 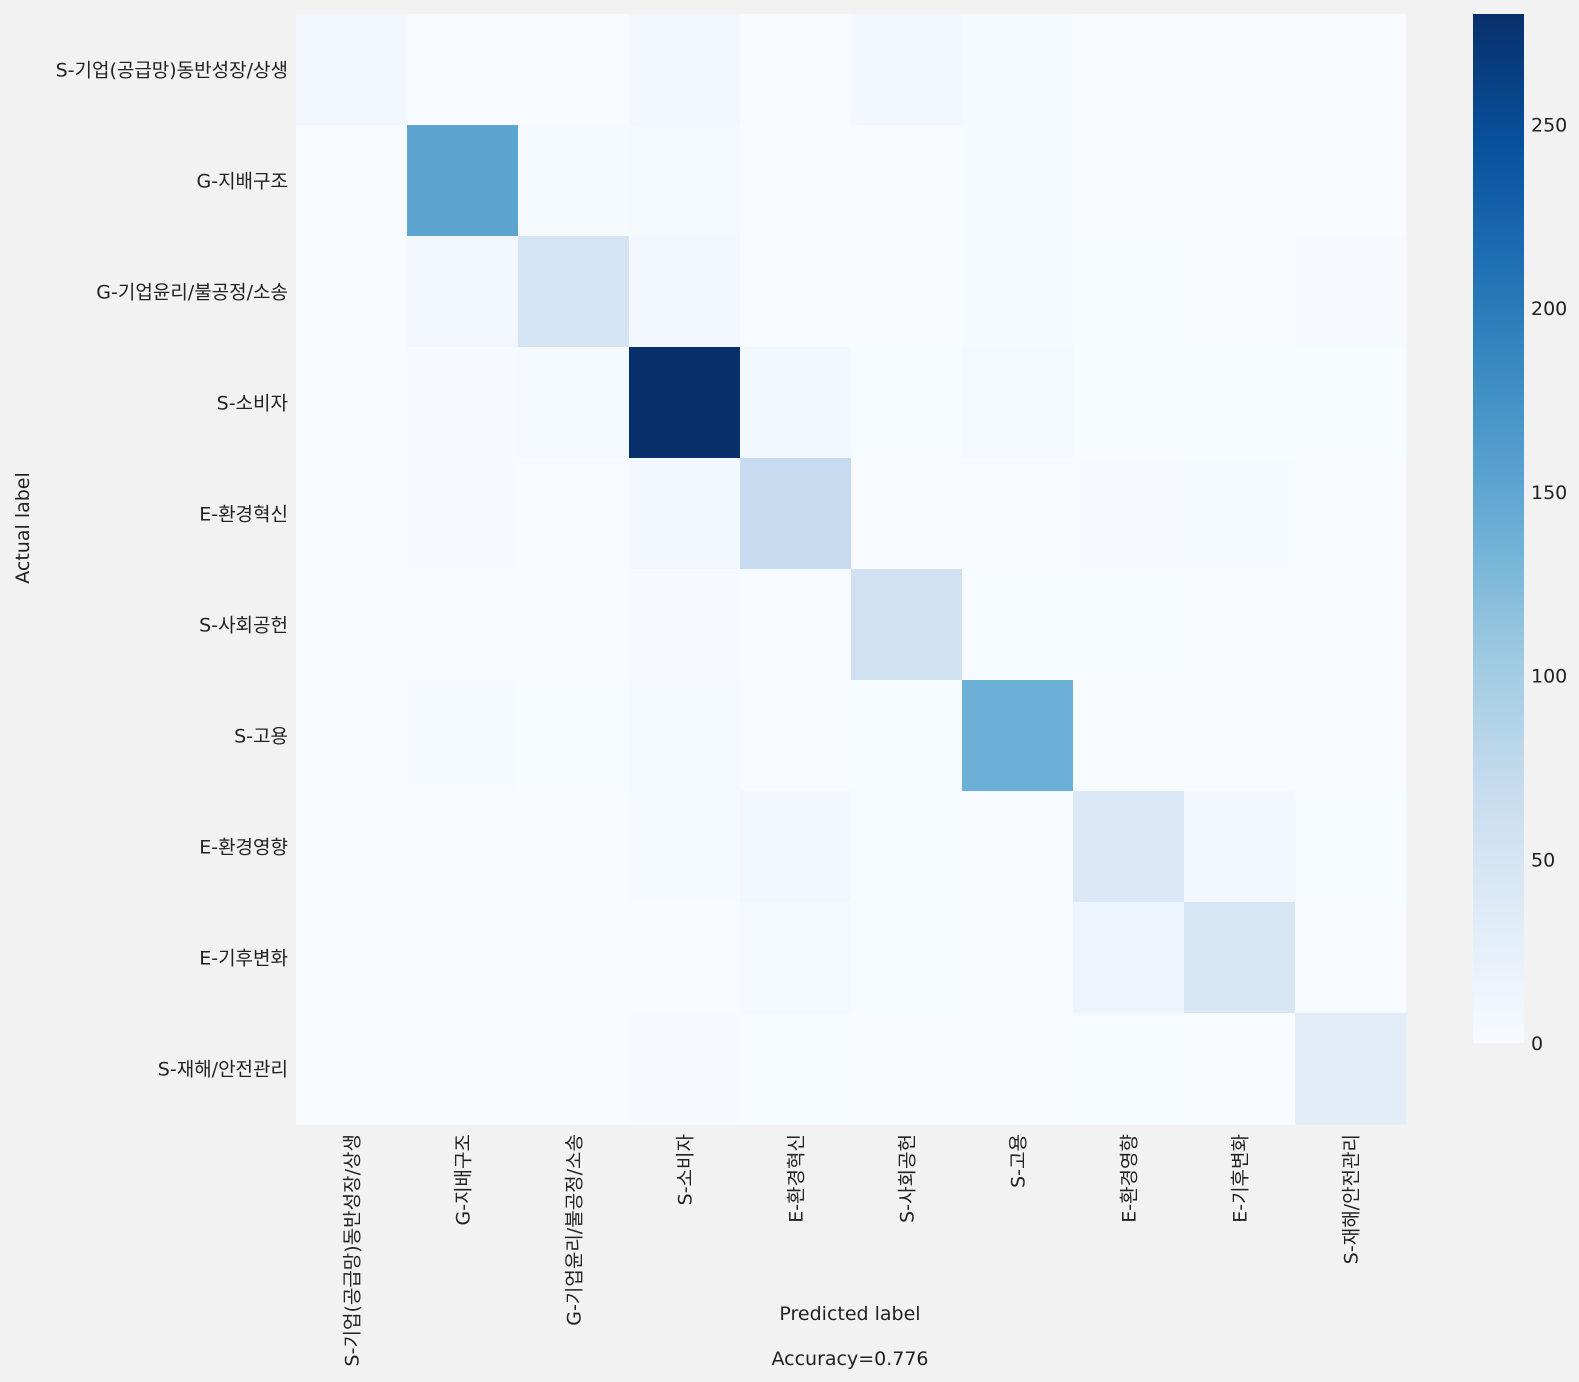 I want to click on x-tick-label: S-사회공헌, so click(x=908, y=1178).